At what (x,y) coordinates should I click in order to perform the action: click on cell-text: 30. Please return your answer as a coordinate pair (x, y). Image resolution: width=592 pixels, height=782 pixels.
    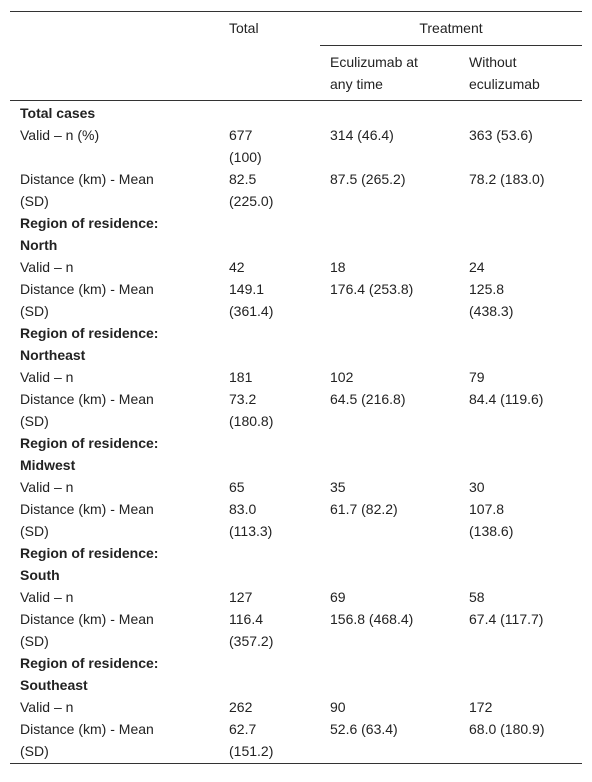
    Looking at the image, I should click on (477, 487).